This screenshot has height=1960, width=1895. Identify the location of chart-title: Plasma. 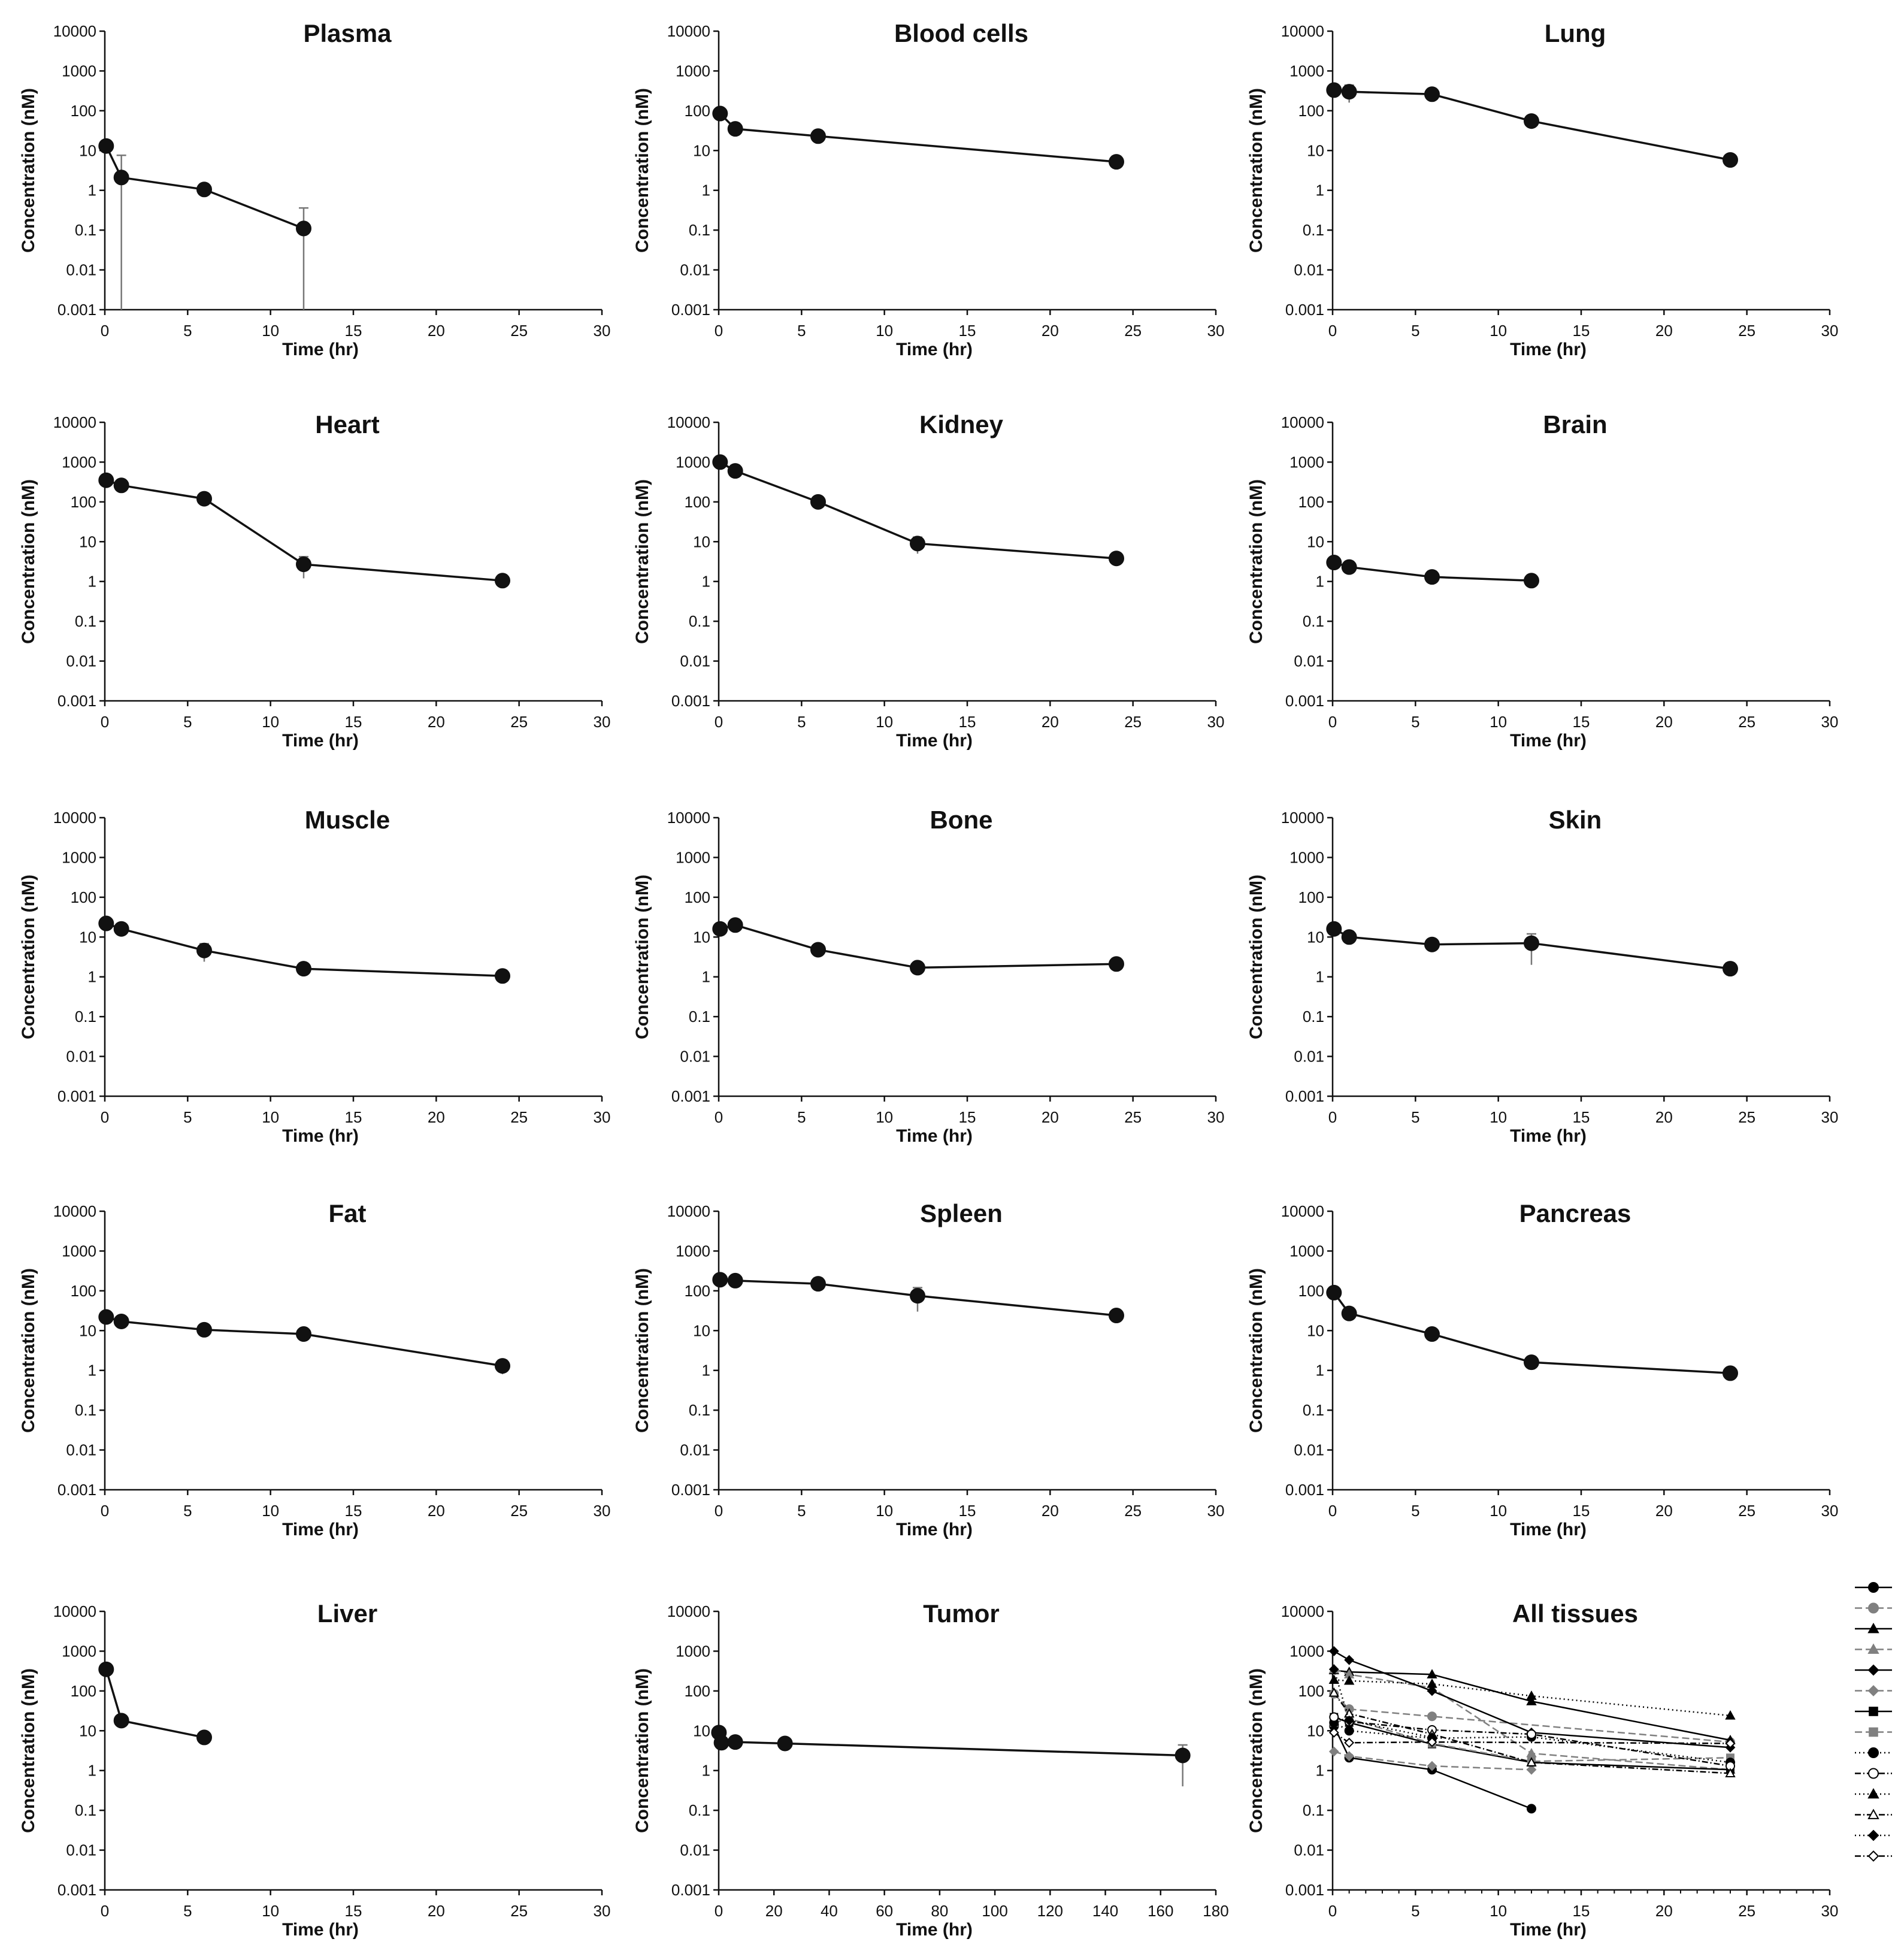
(347, 33).